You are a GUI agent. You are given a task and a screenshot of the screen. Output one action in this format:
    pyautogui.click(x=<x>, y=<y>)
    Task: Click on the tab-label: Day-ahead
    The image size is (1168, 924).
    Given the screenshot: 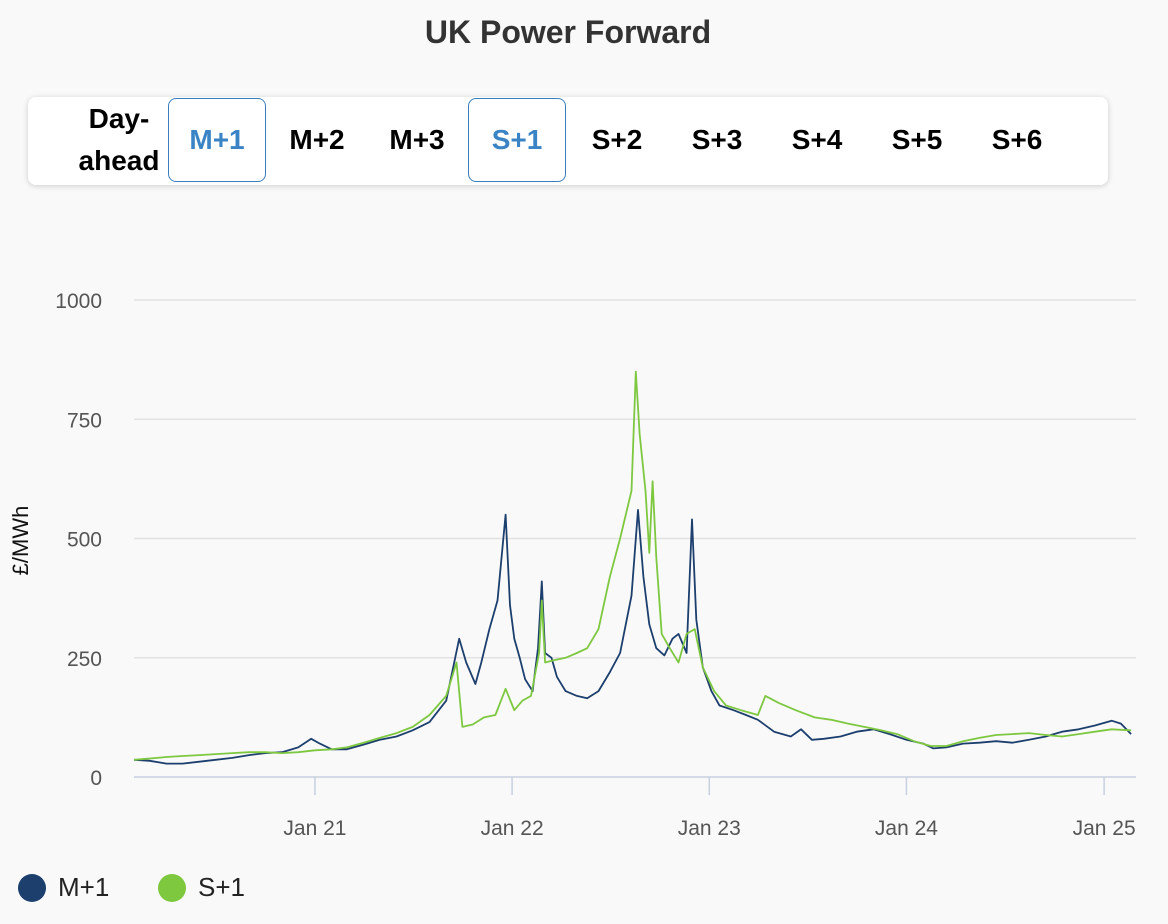 What is the action you would take?
    pyautogui.click(x=119, y=139)
    